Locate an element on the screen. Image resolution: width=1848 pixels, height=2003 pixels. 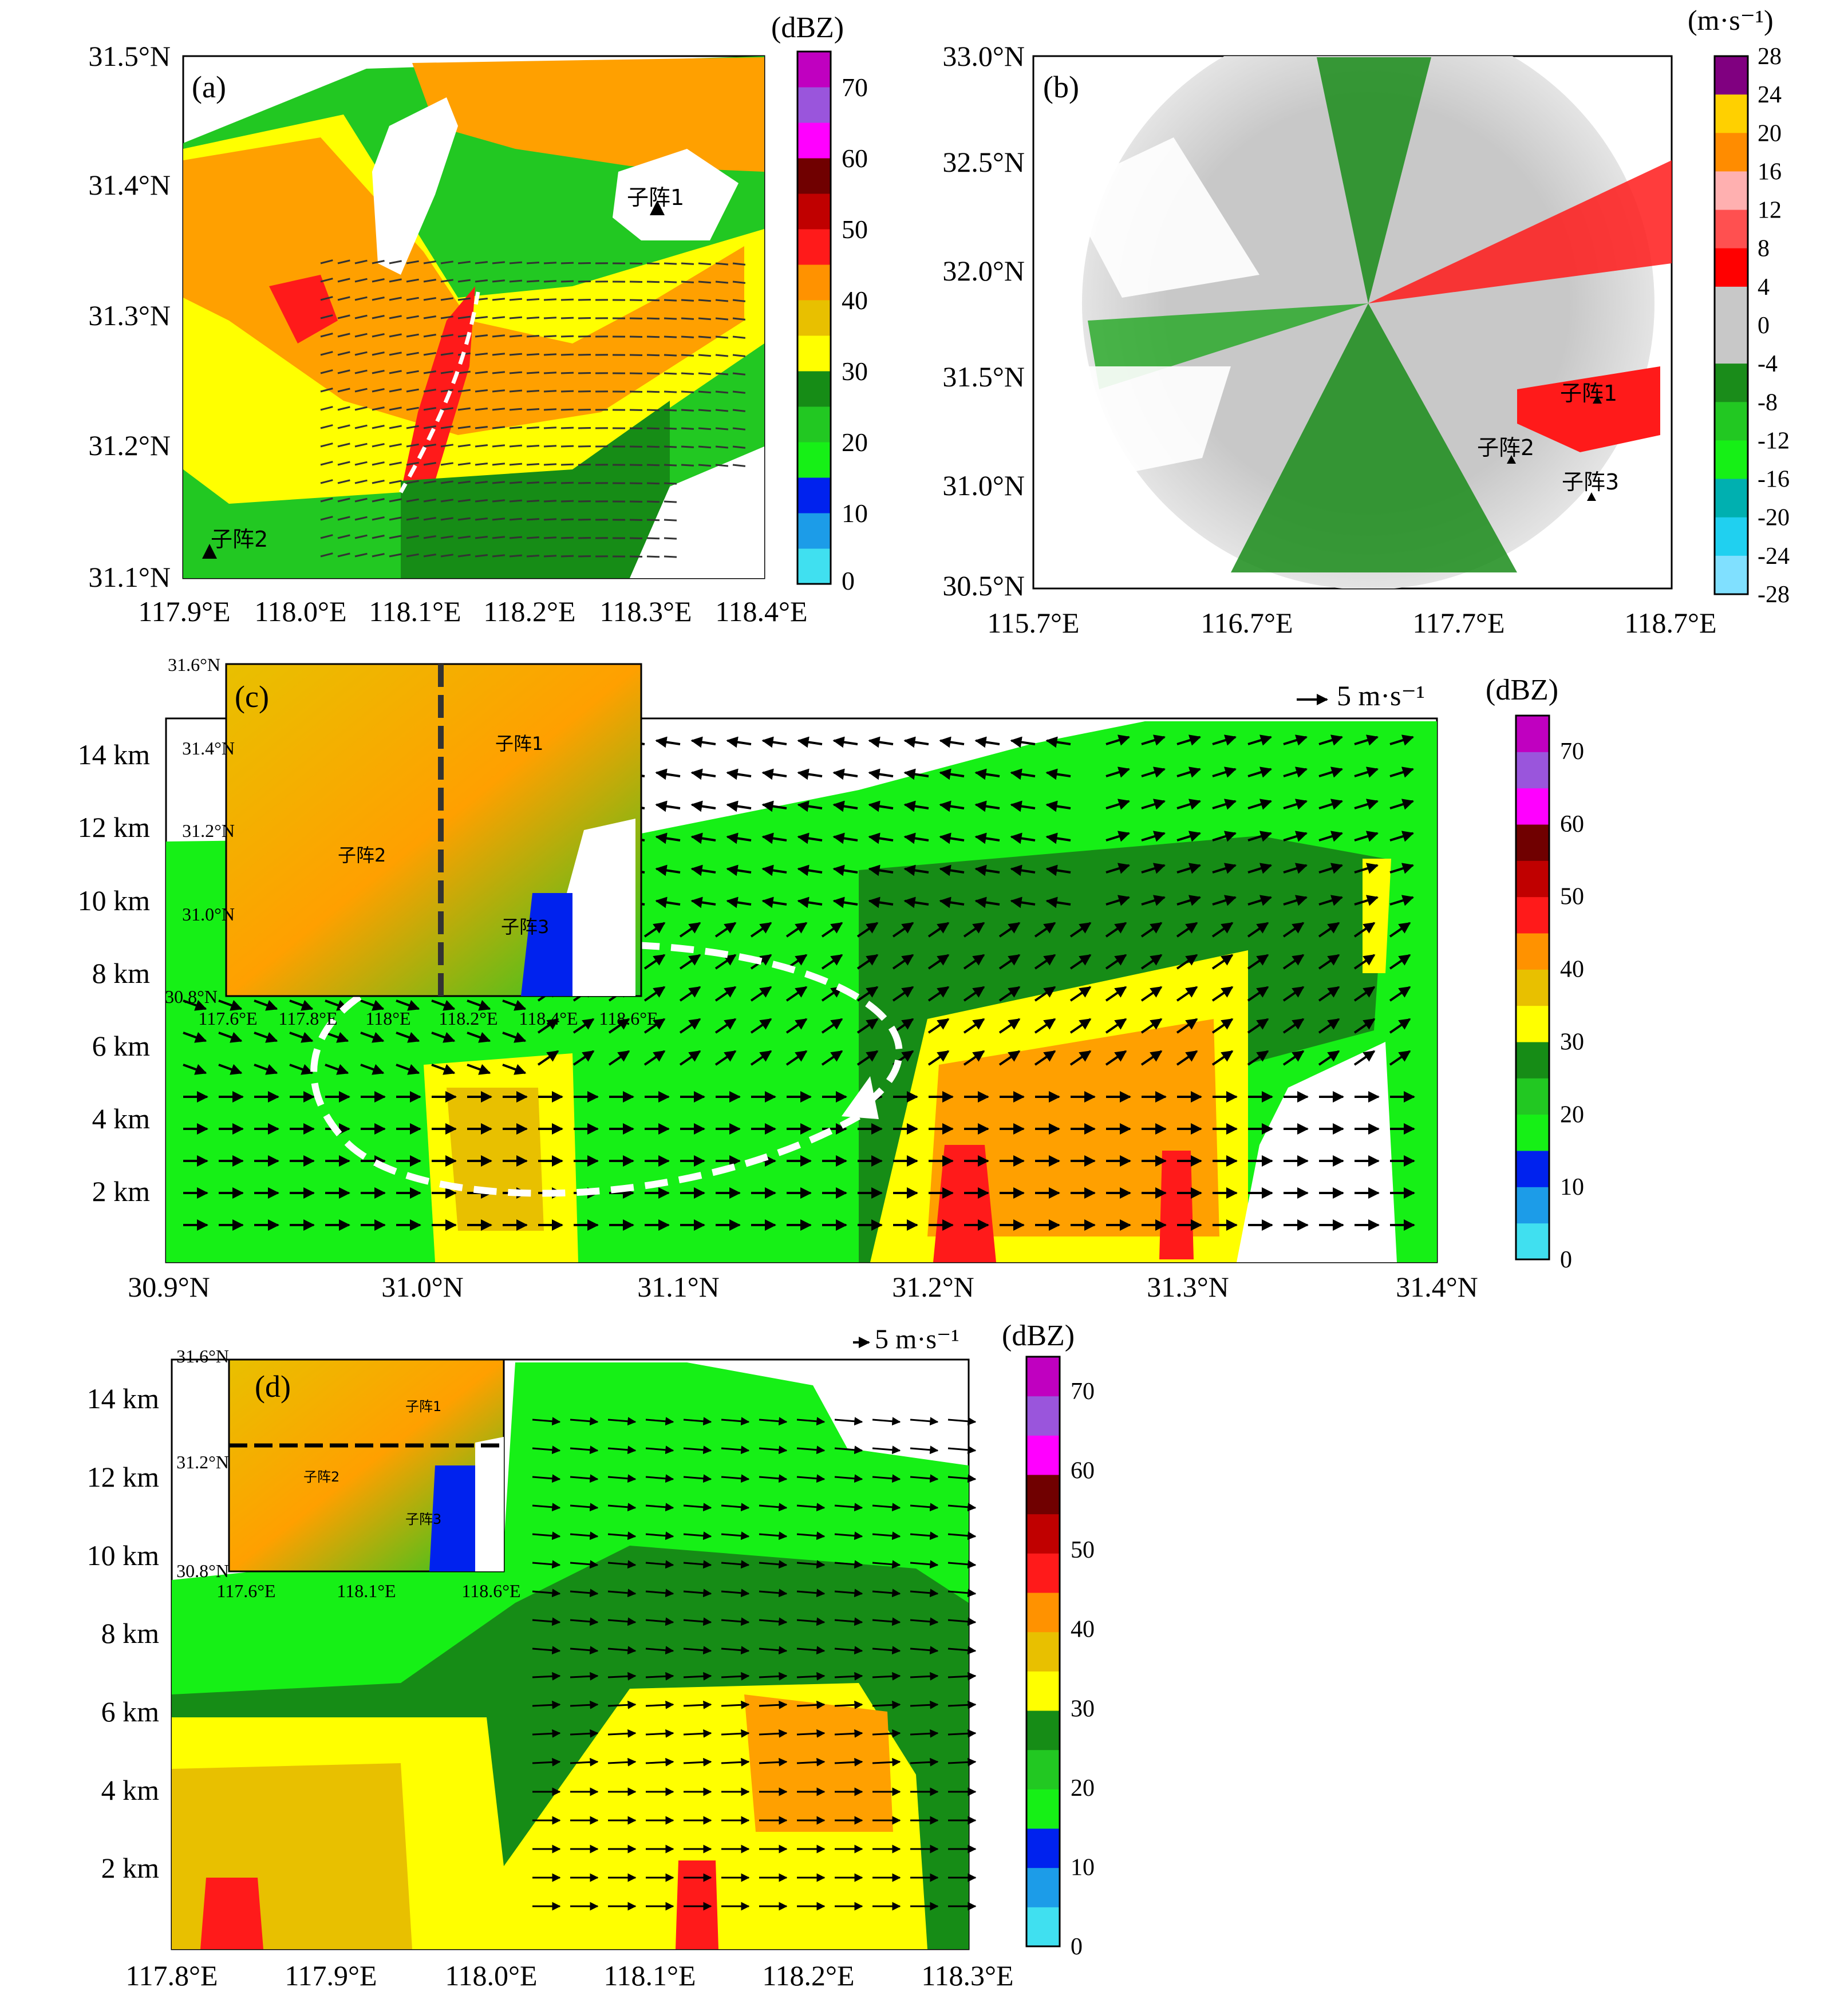
panel-c-colorbar is located at coordinates (1532, 988).